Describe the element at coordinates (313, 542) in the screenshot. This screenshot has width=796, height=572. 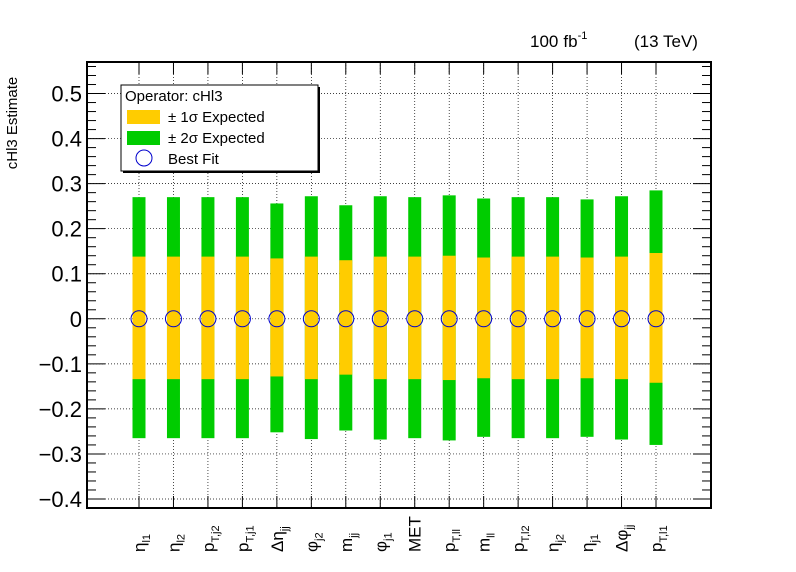
I see `x-tick-label: φj2` at that location.